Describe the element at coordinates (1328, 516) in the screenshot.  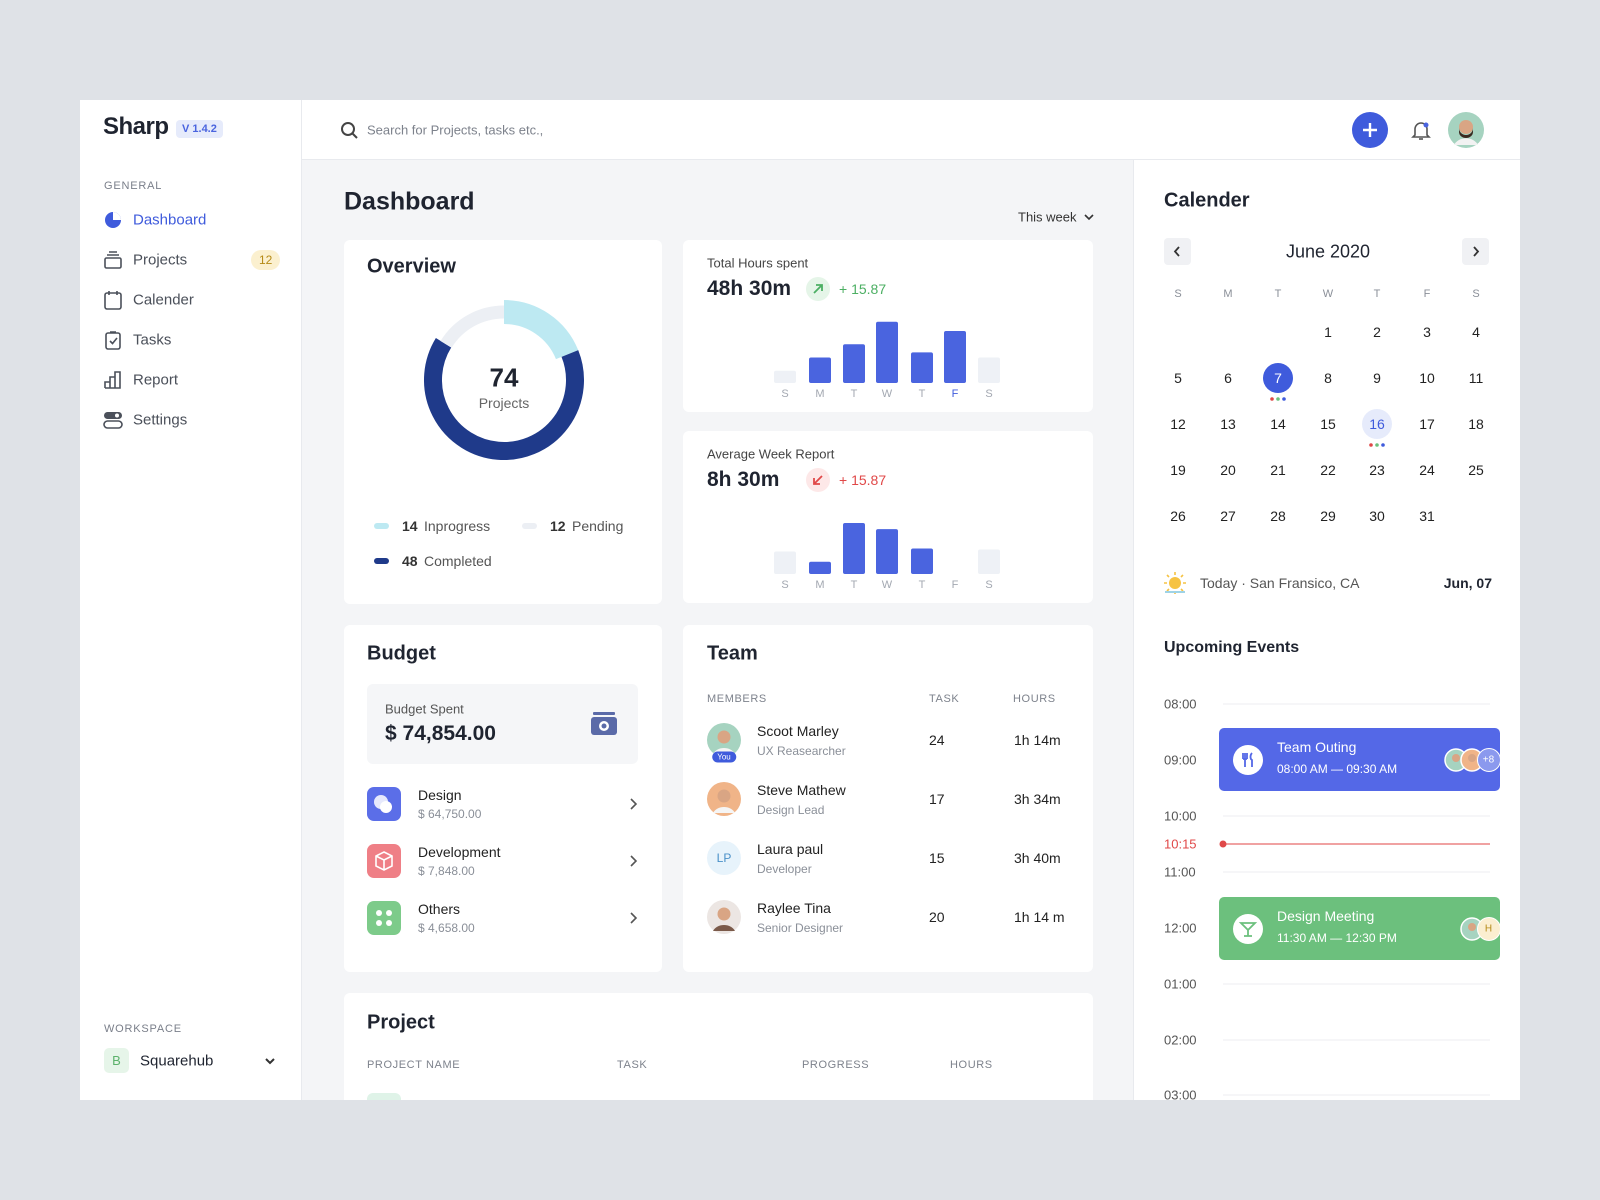
I see `calendar-day: 29` at that location.